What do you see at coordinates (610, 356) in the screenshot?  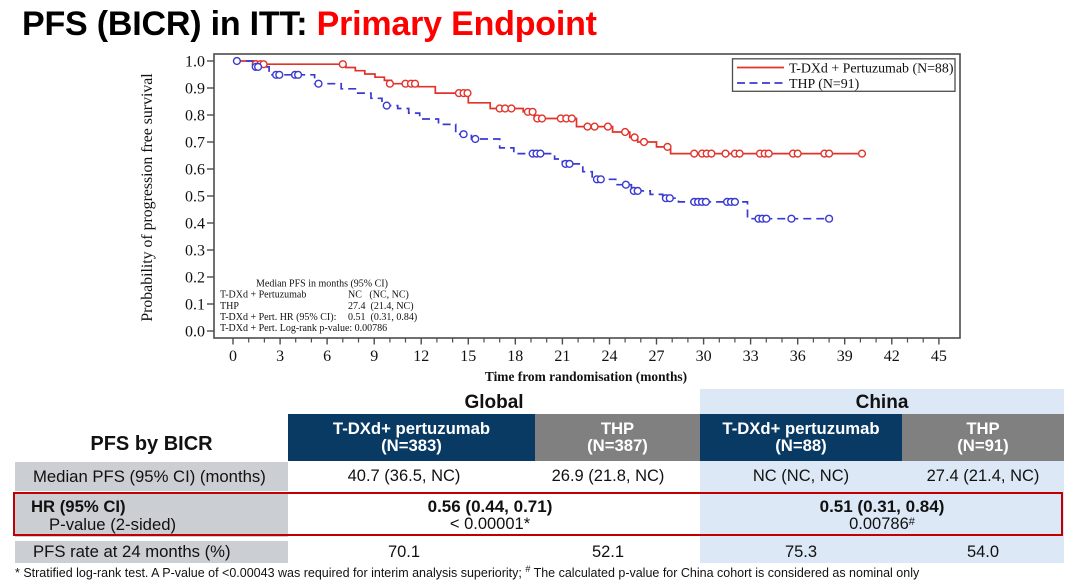 I see `svg-text: 24` at bounding box center [610, 356].